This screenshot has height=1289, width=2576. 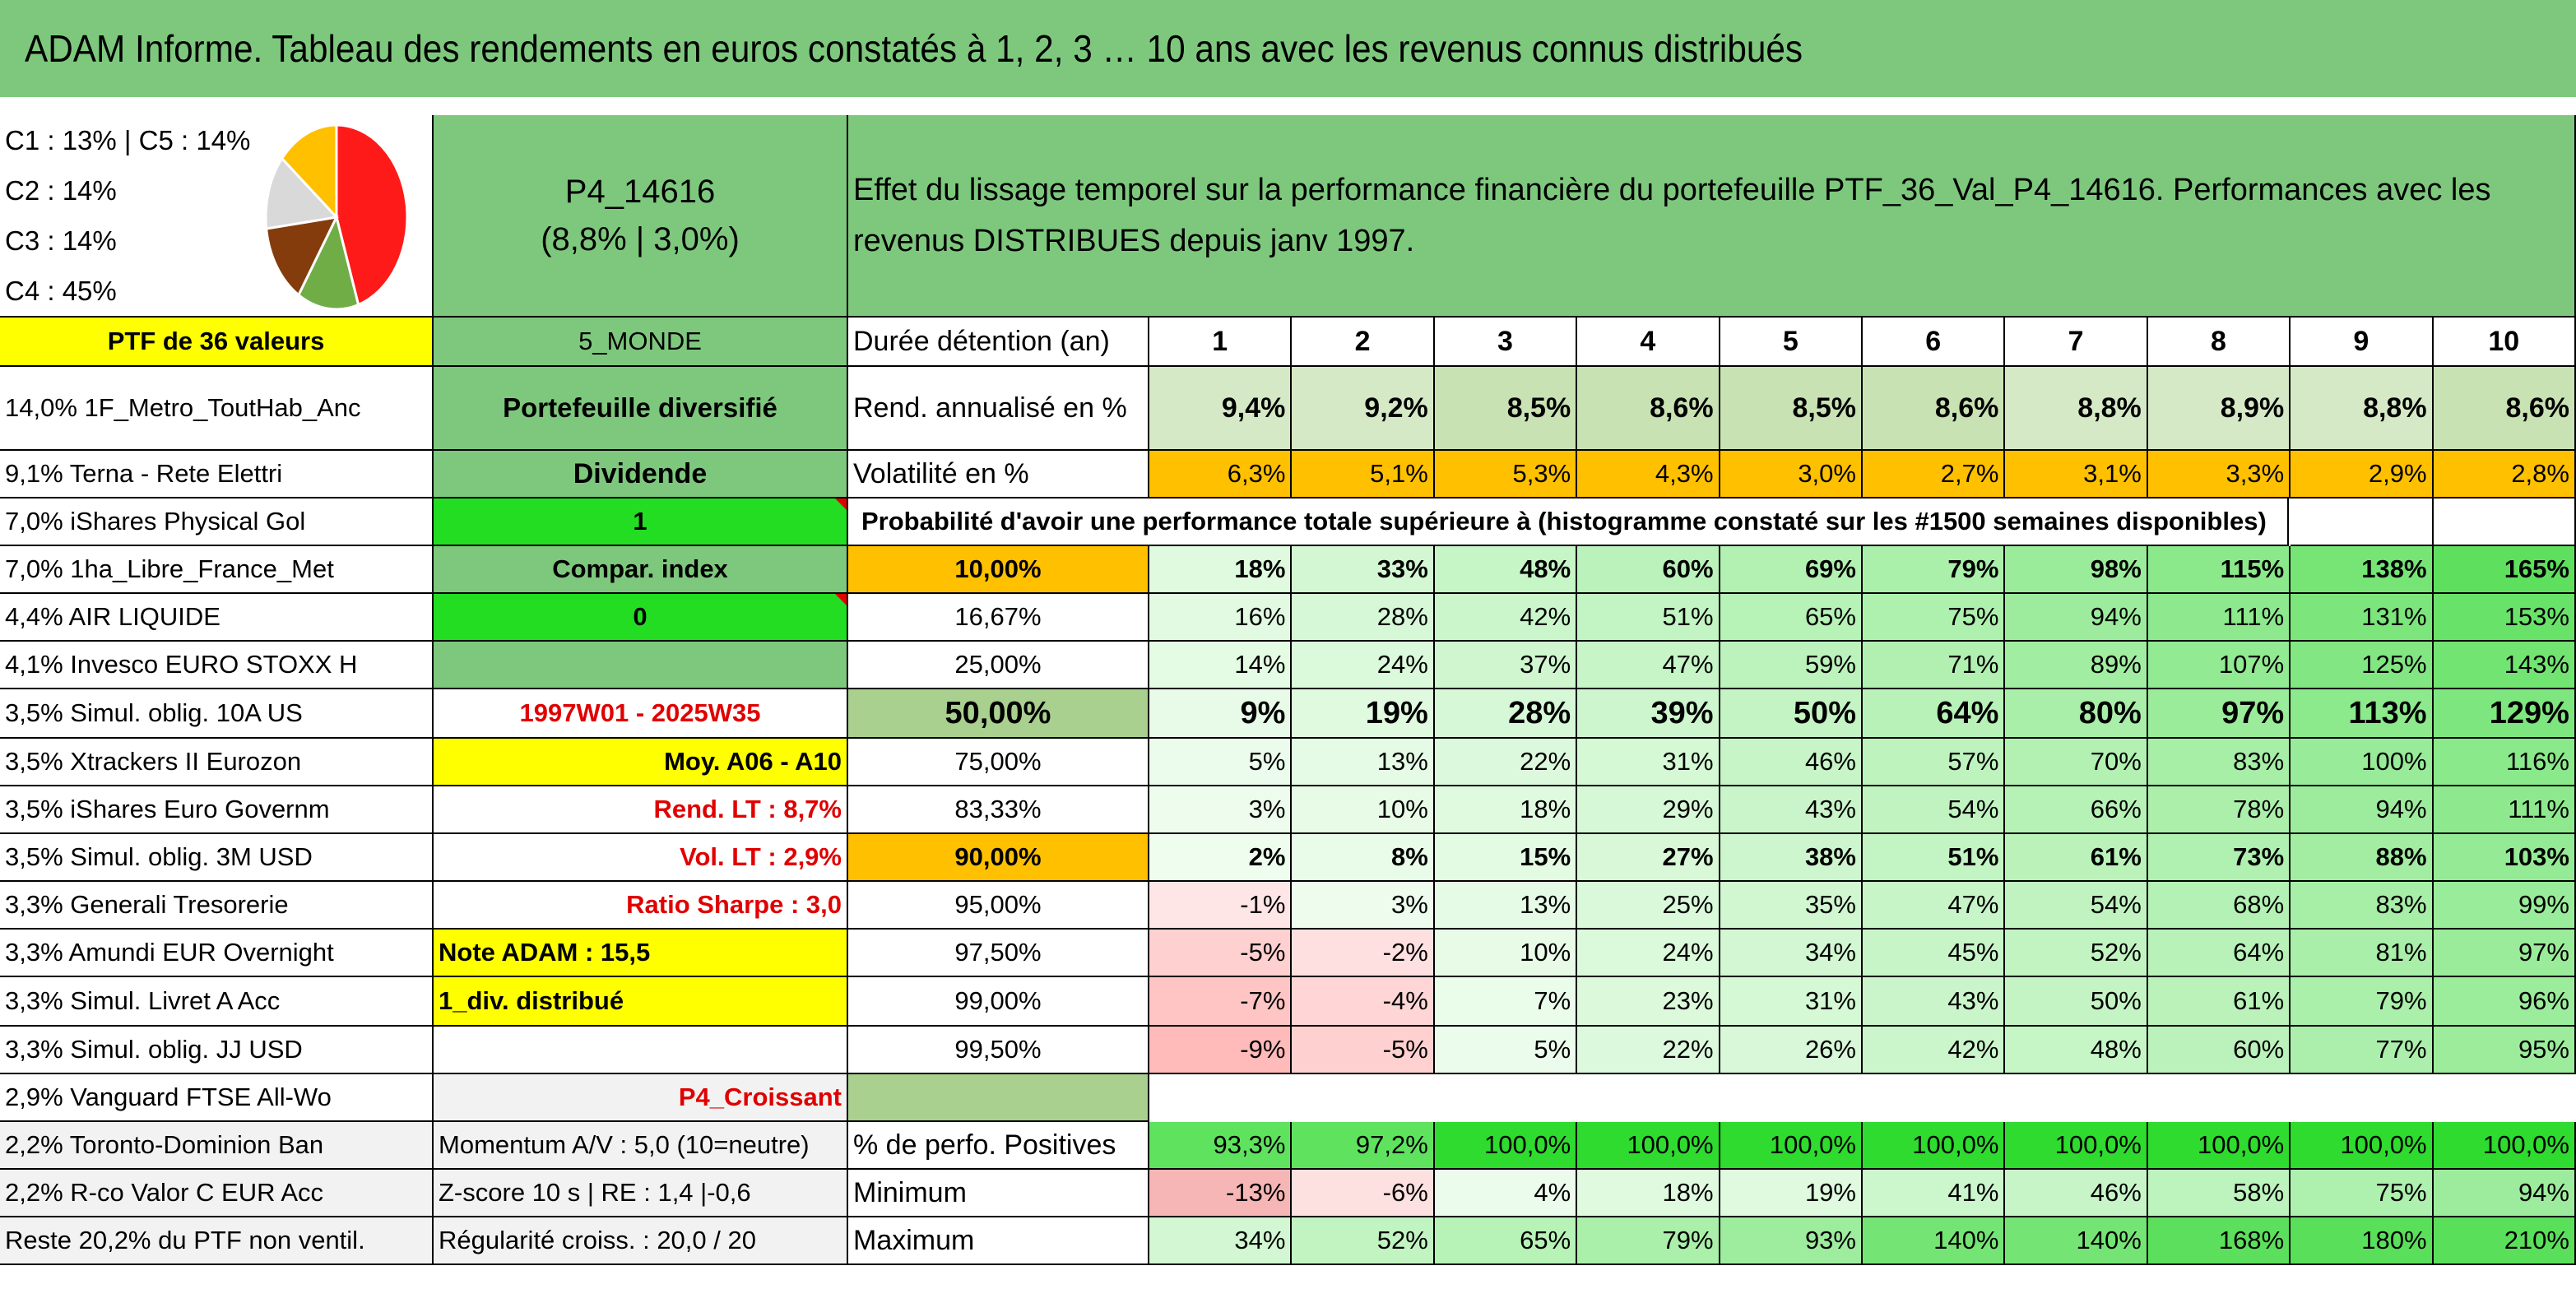 I want to click on probability-value: 99%, so click(x=2504, y=906).